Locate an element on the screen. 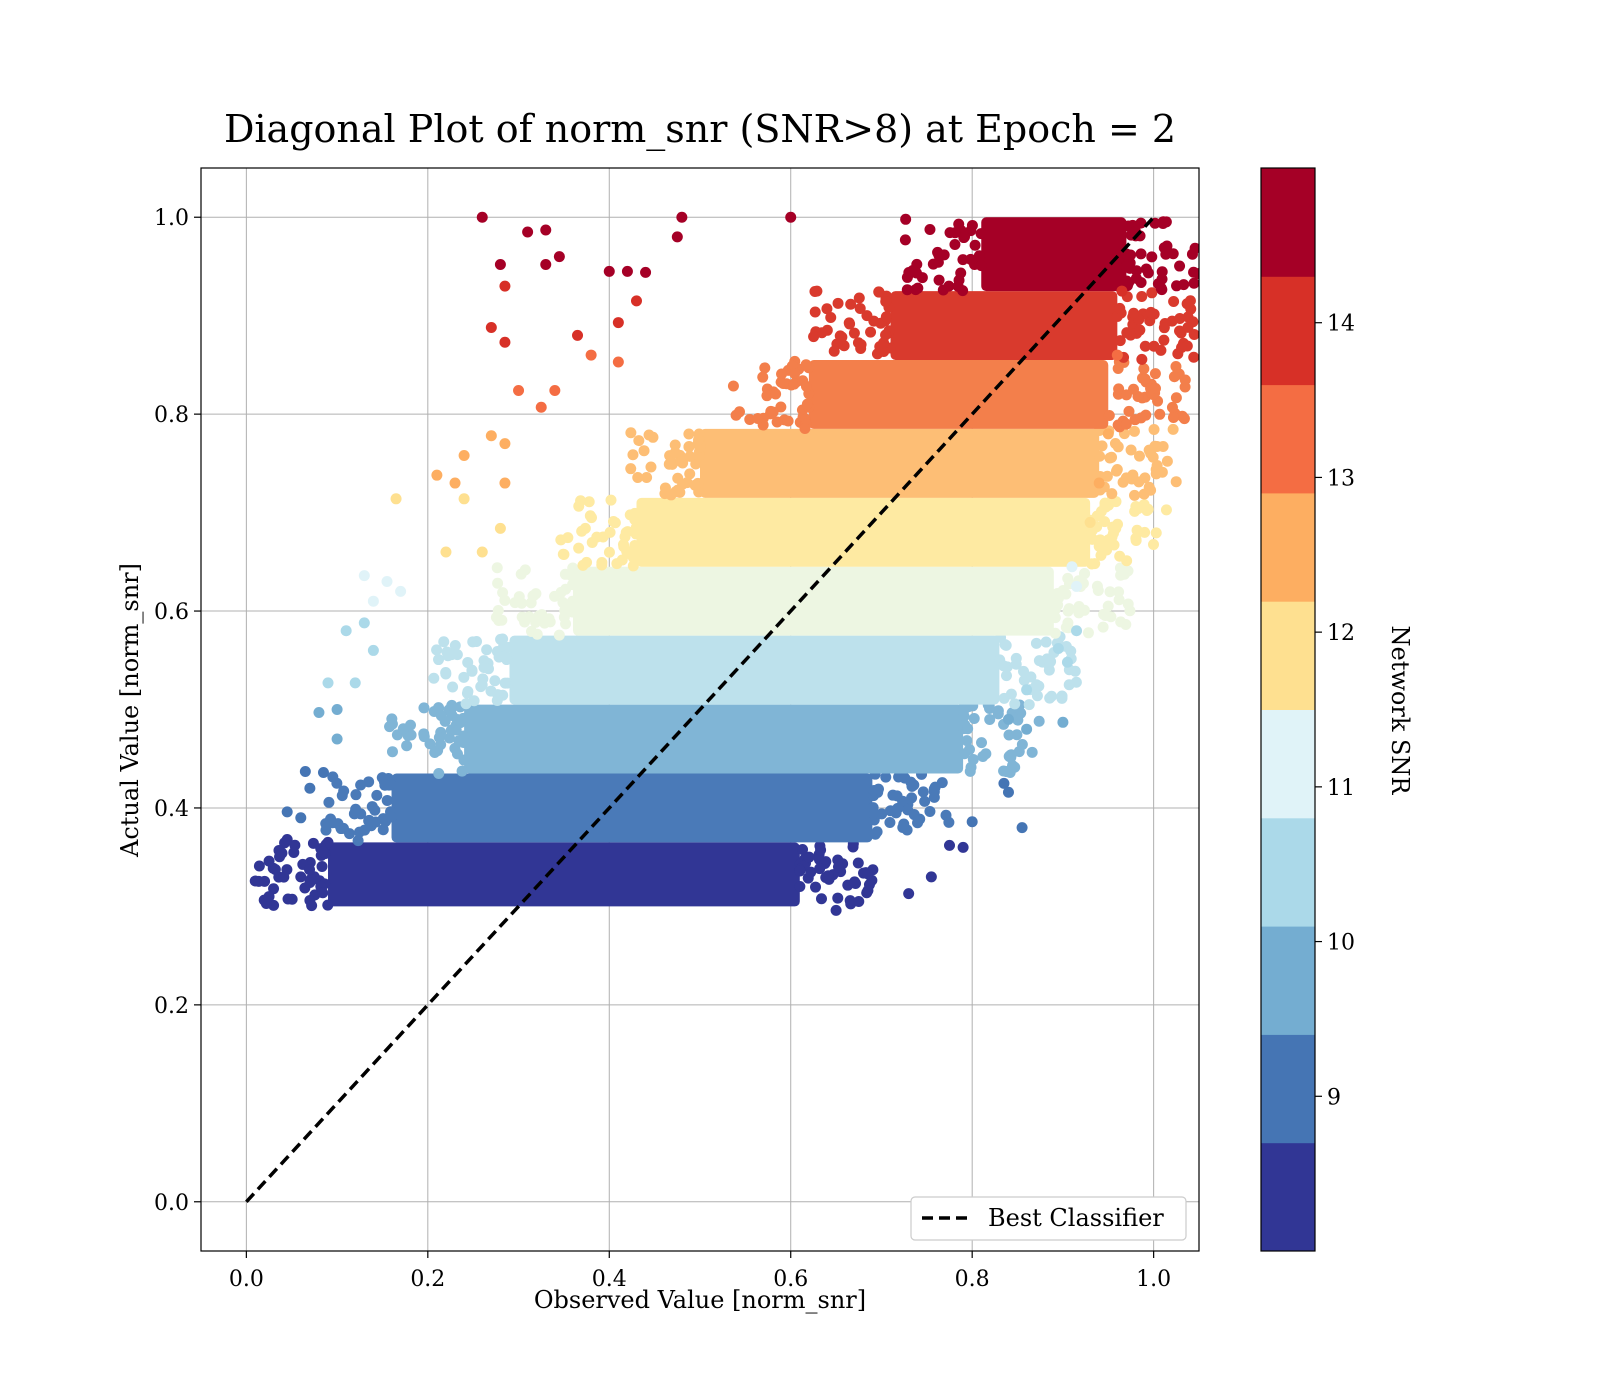 Image resolution: width=1600 pixels, height=1400 pixels. x-tick-label-4: 0.8 is located at coordinates (972, 1279).